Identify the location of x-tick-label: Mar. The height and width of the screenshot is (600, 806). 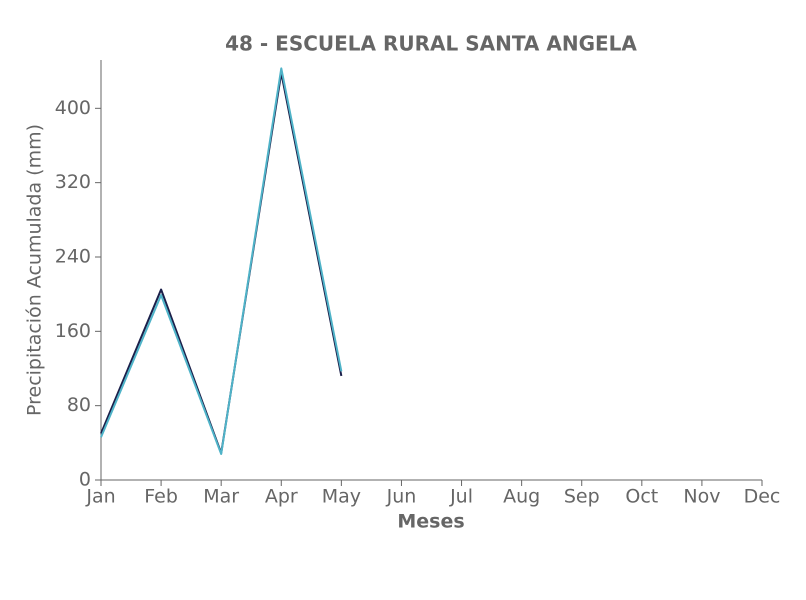
(221, 497).